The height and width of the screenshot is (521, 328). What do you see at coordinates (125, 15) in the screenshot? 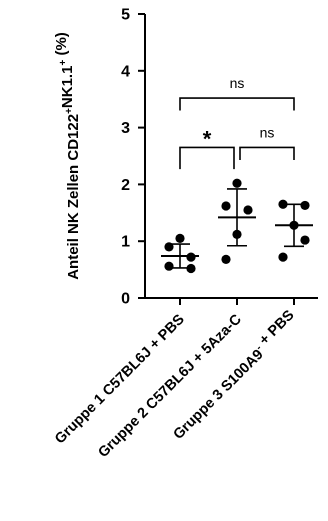
I see `y-tick-label: 5` at bounding box center [125, 15].